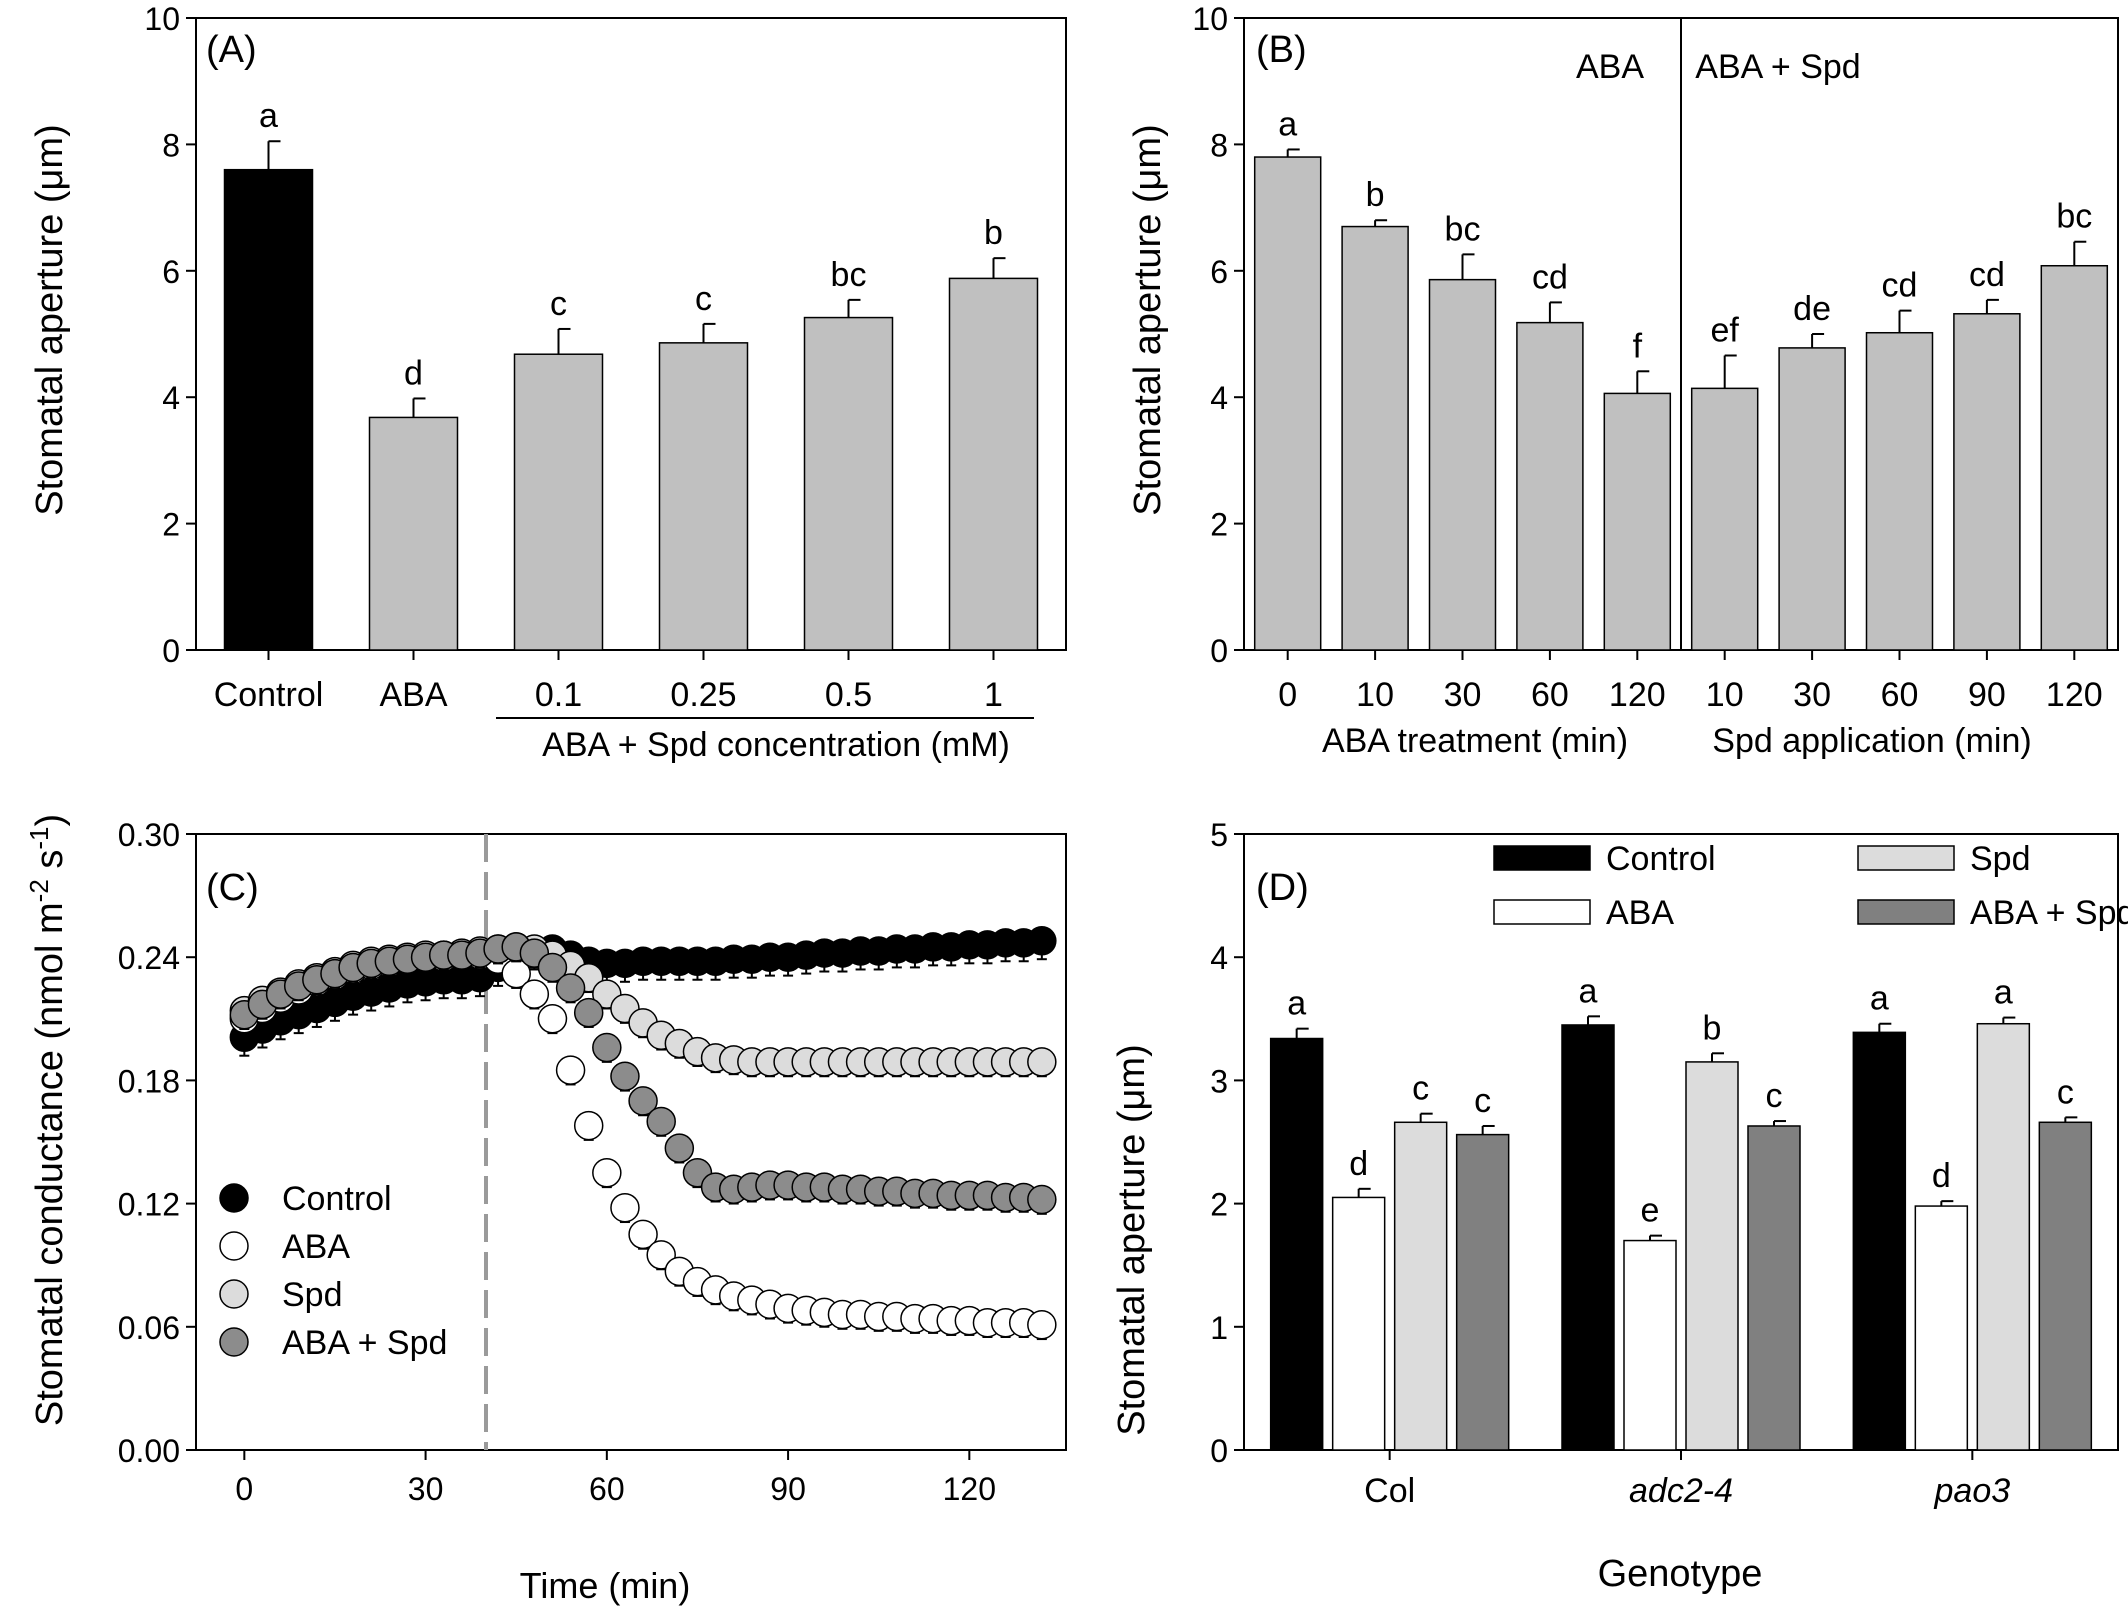 This screenshot has width=2128, height=1618. What do you see at coordinates (1680, 1574) in the screenshot?
I see `panel-d-xlabel: Genotype` at bounding box center [1680, 1574].